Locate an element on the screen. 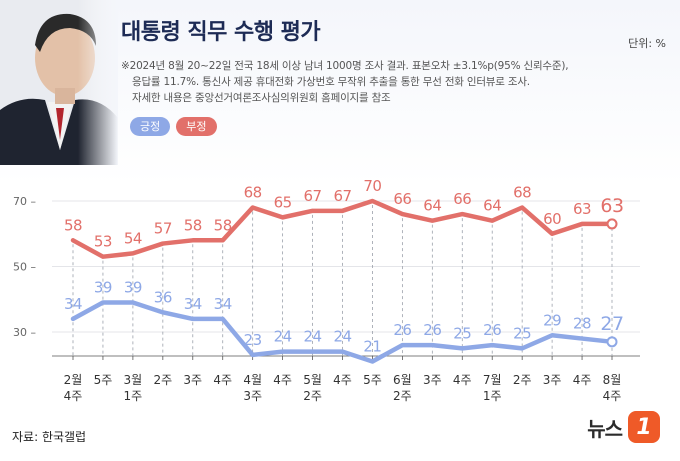 This screenshot has width=680, height=461. positive-data-label: 27 is located at coordinates (611, 324).